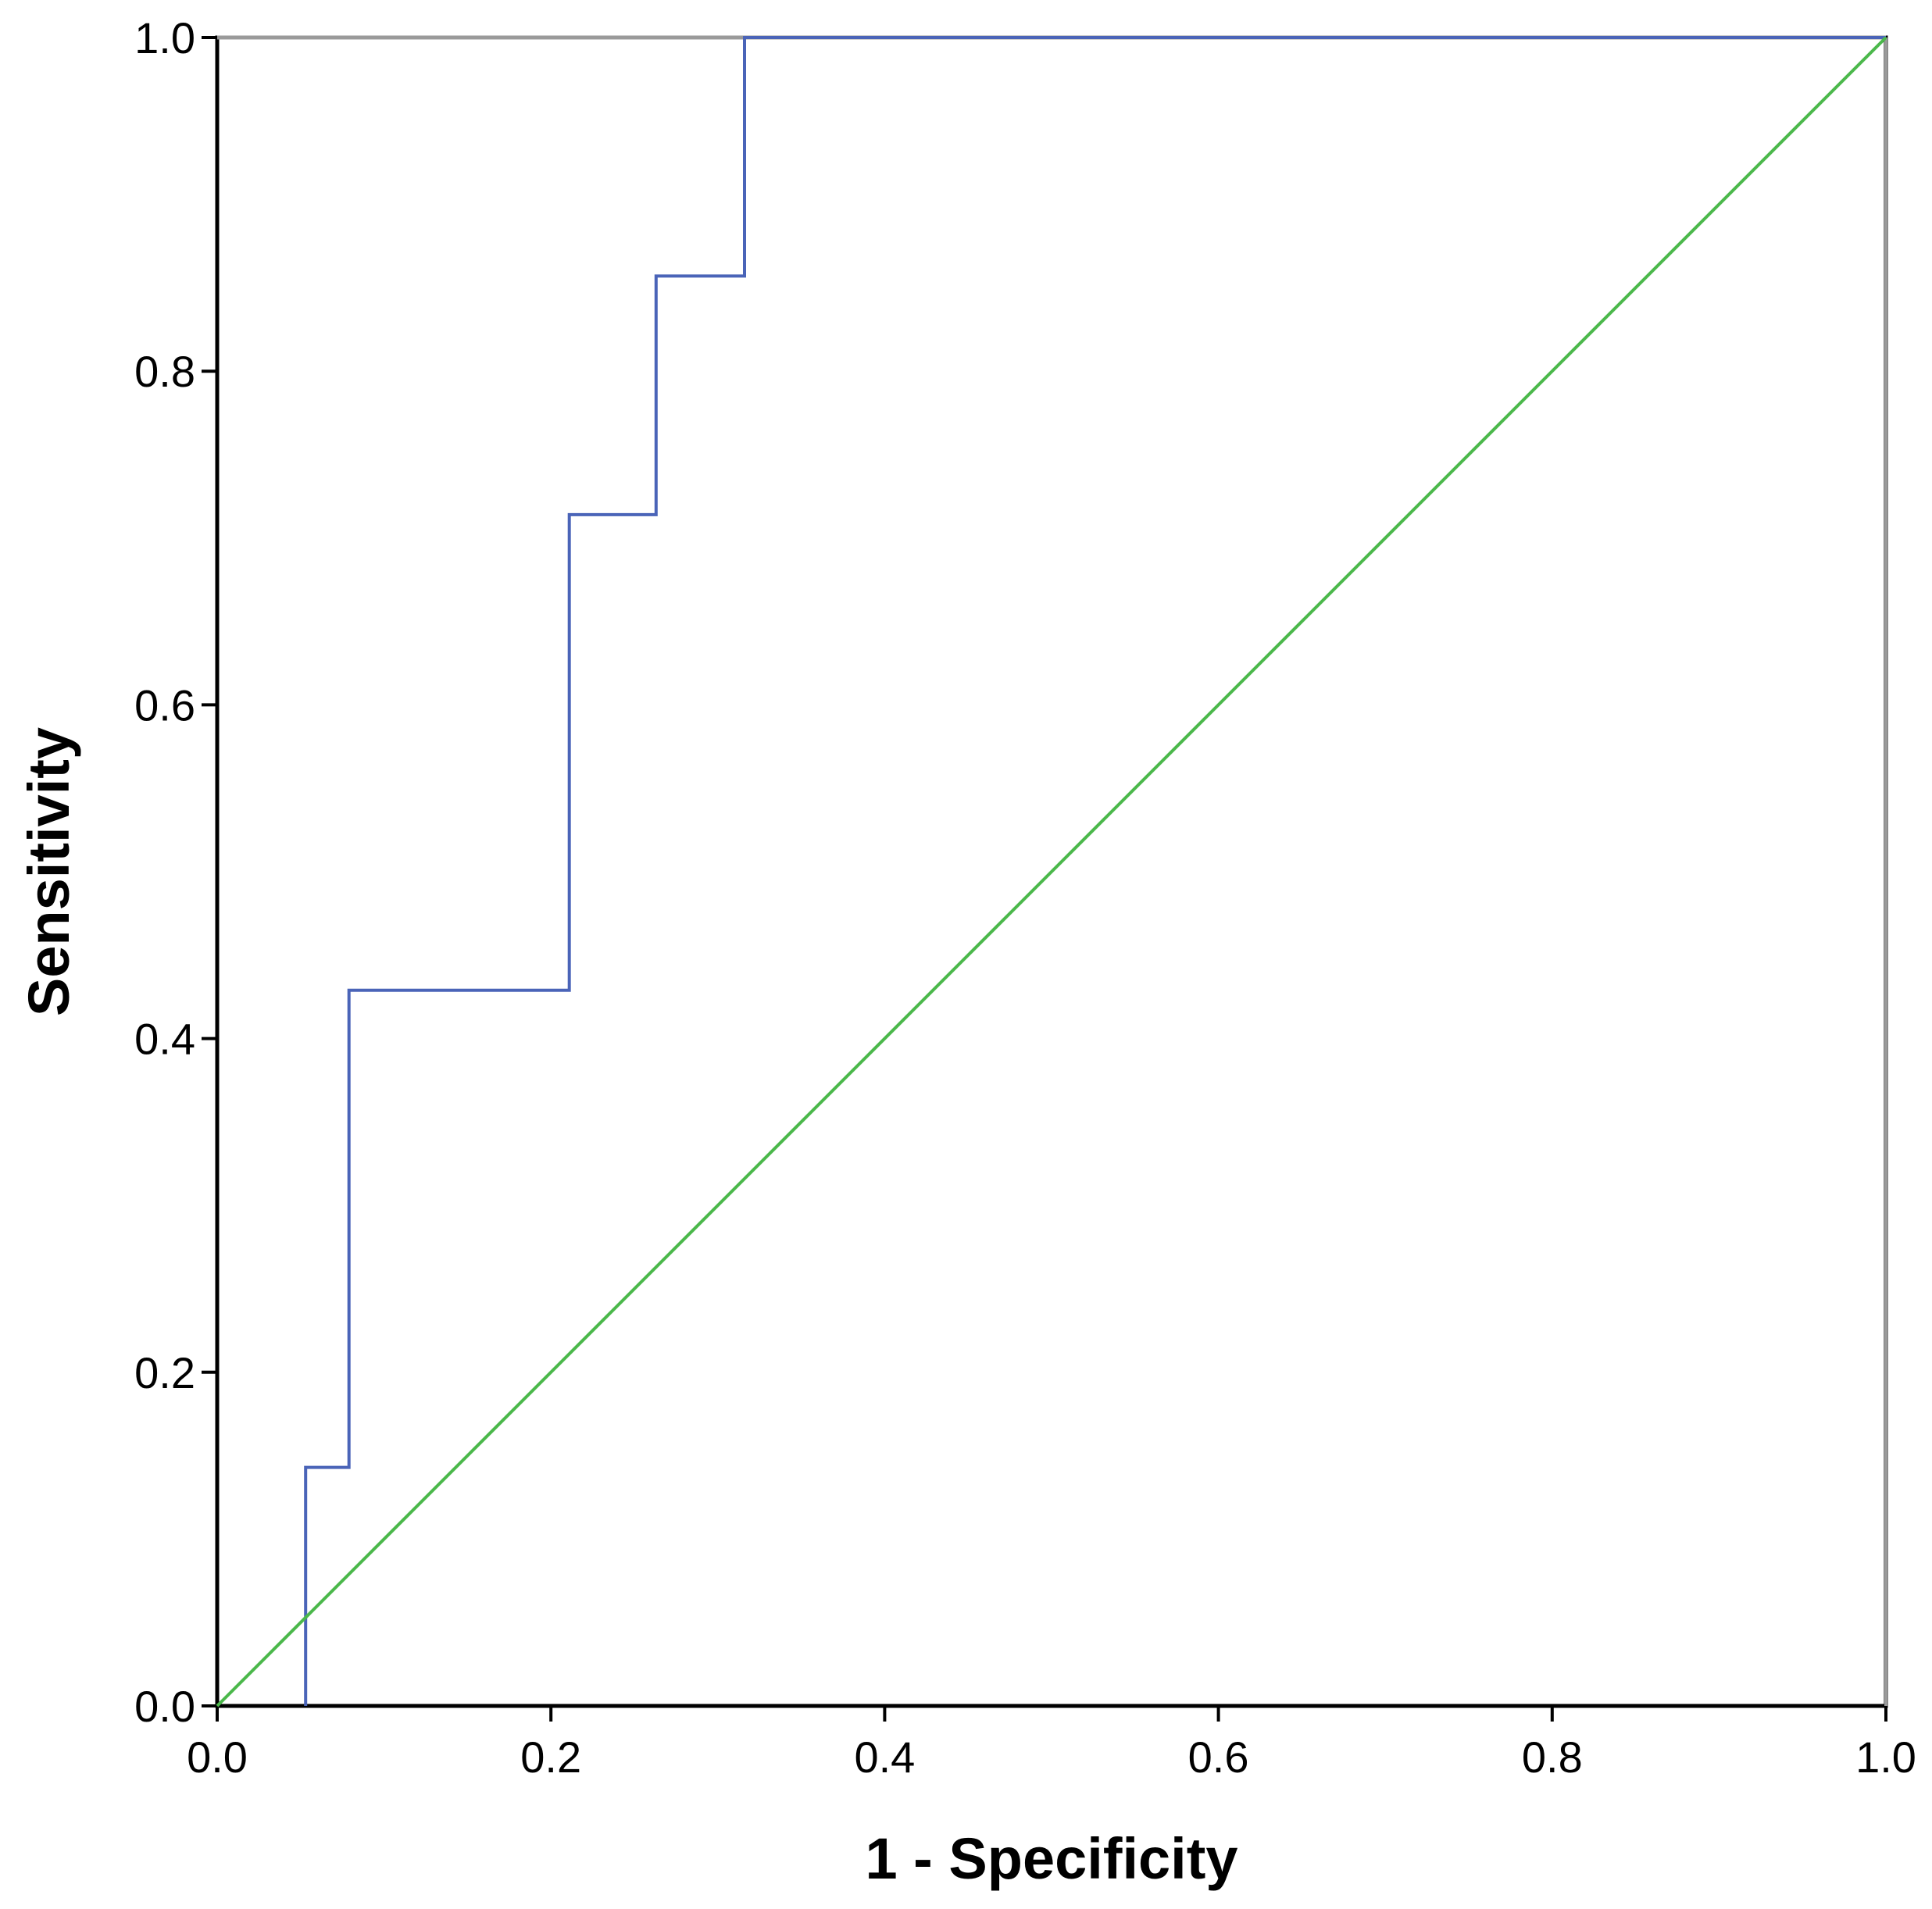 The height and width of the screenshot is (1909, 1932). I want to click on x-tick-label: 0.2, so click(550, 1757).